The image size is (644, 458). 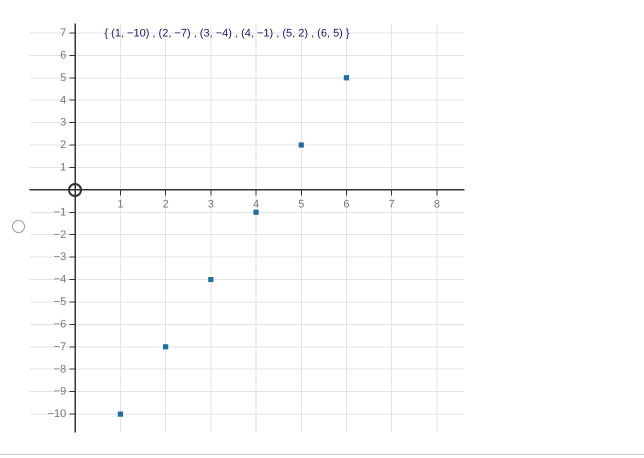 What do you see at coordinates (60, 234) in the screenshot?
I see `y-tick-label: −2` at bounding box center [60, 234].